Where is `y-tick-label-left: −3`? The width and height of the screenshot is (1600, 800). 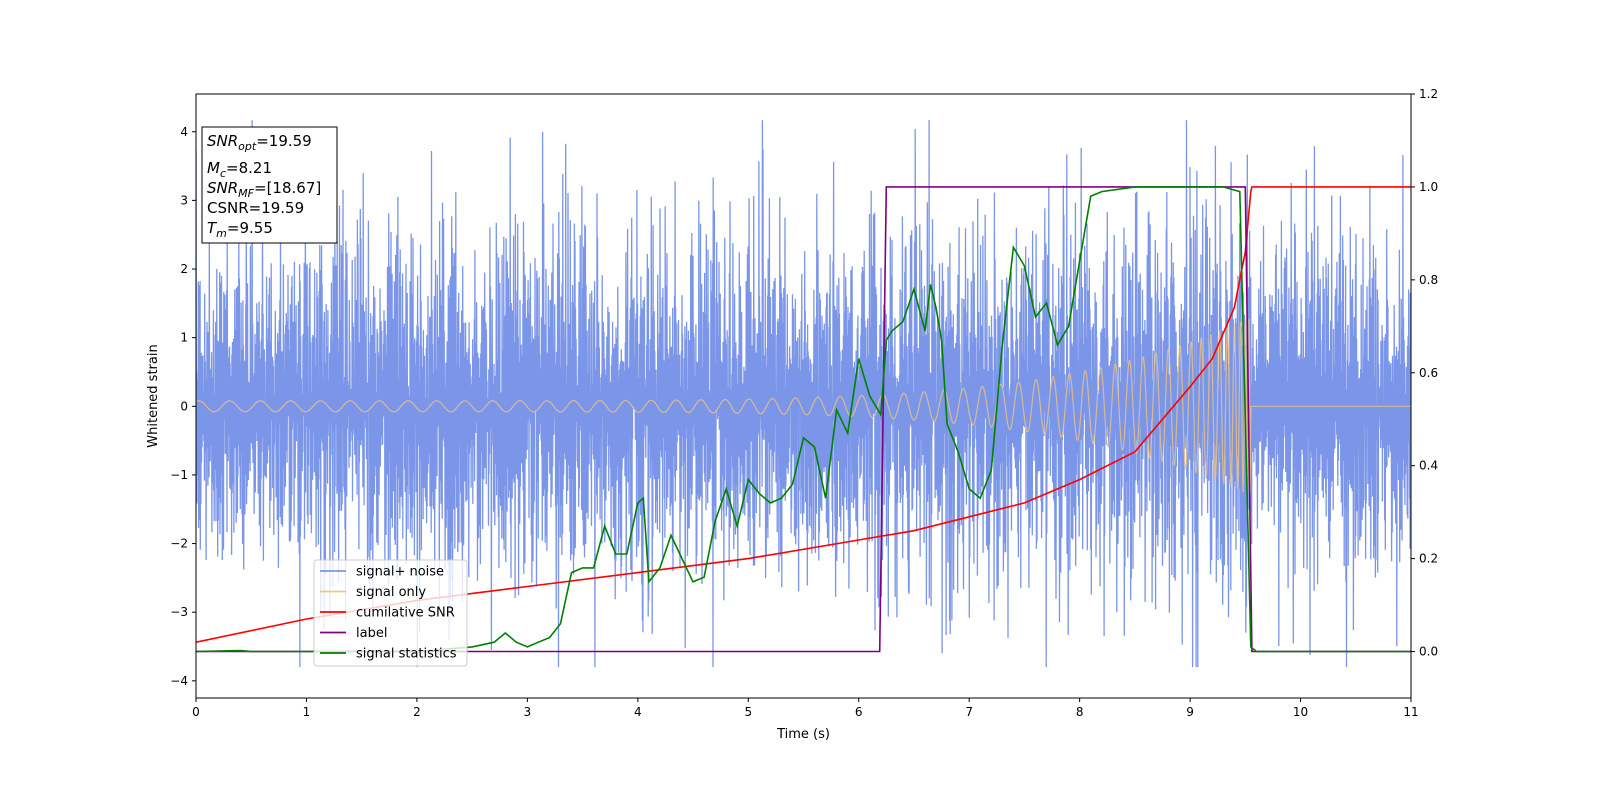 y-tick-label-left: −3 is located at coordinates (179, 612).